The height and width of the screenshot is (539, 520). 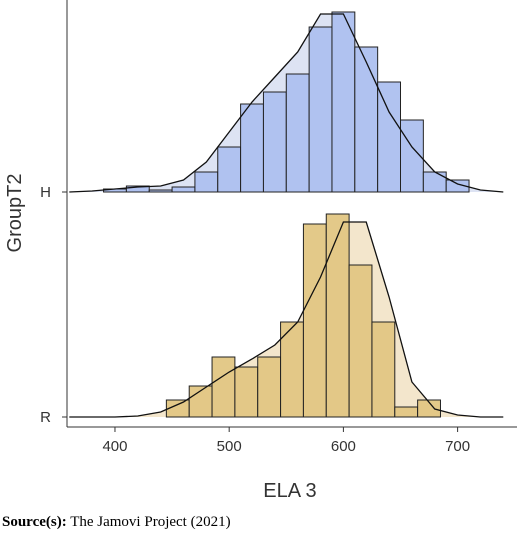 What do you see at coordinates (45, 417) in the screenshot?
I see `y-tick-label: R` at bounding box center [45, 417].